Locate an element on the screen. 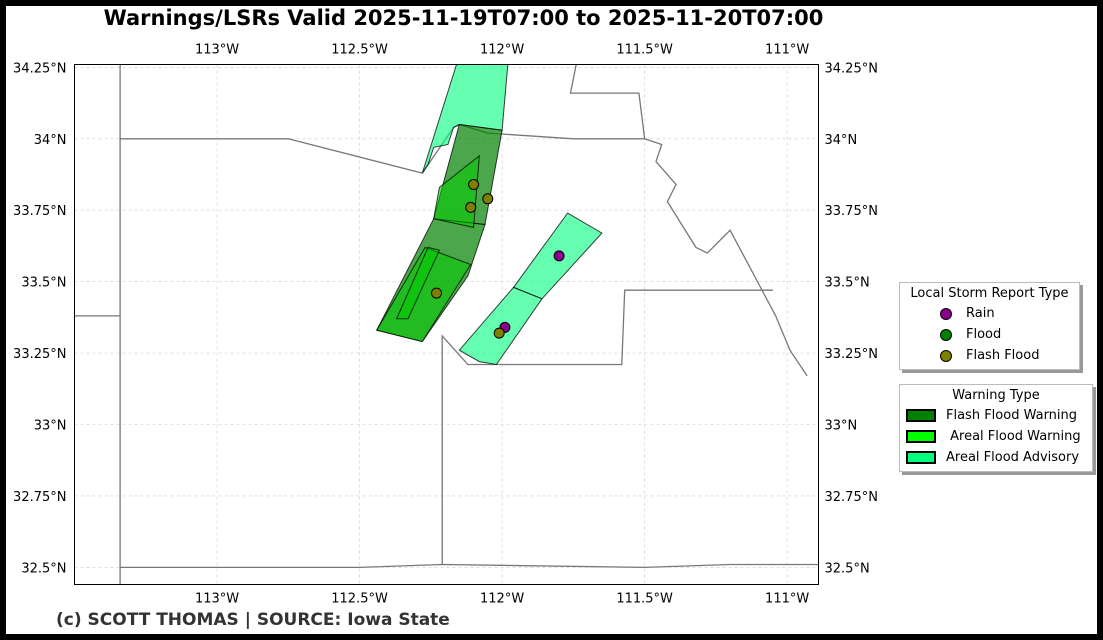  flash-flood-warning-swatch is located at coordinates (921, 415).